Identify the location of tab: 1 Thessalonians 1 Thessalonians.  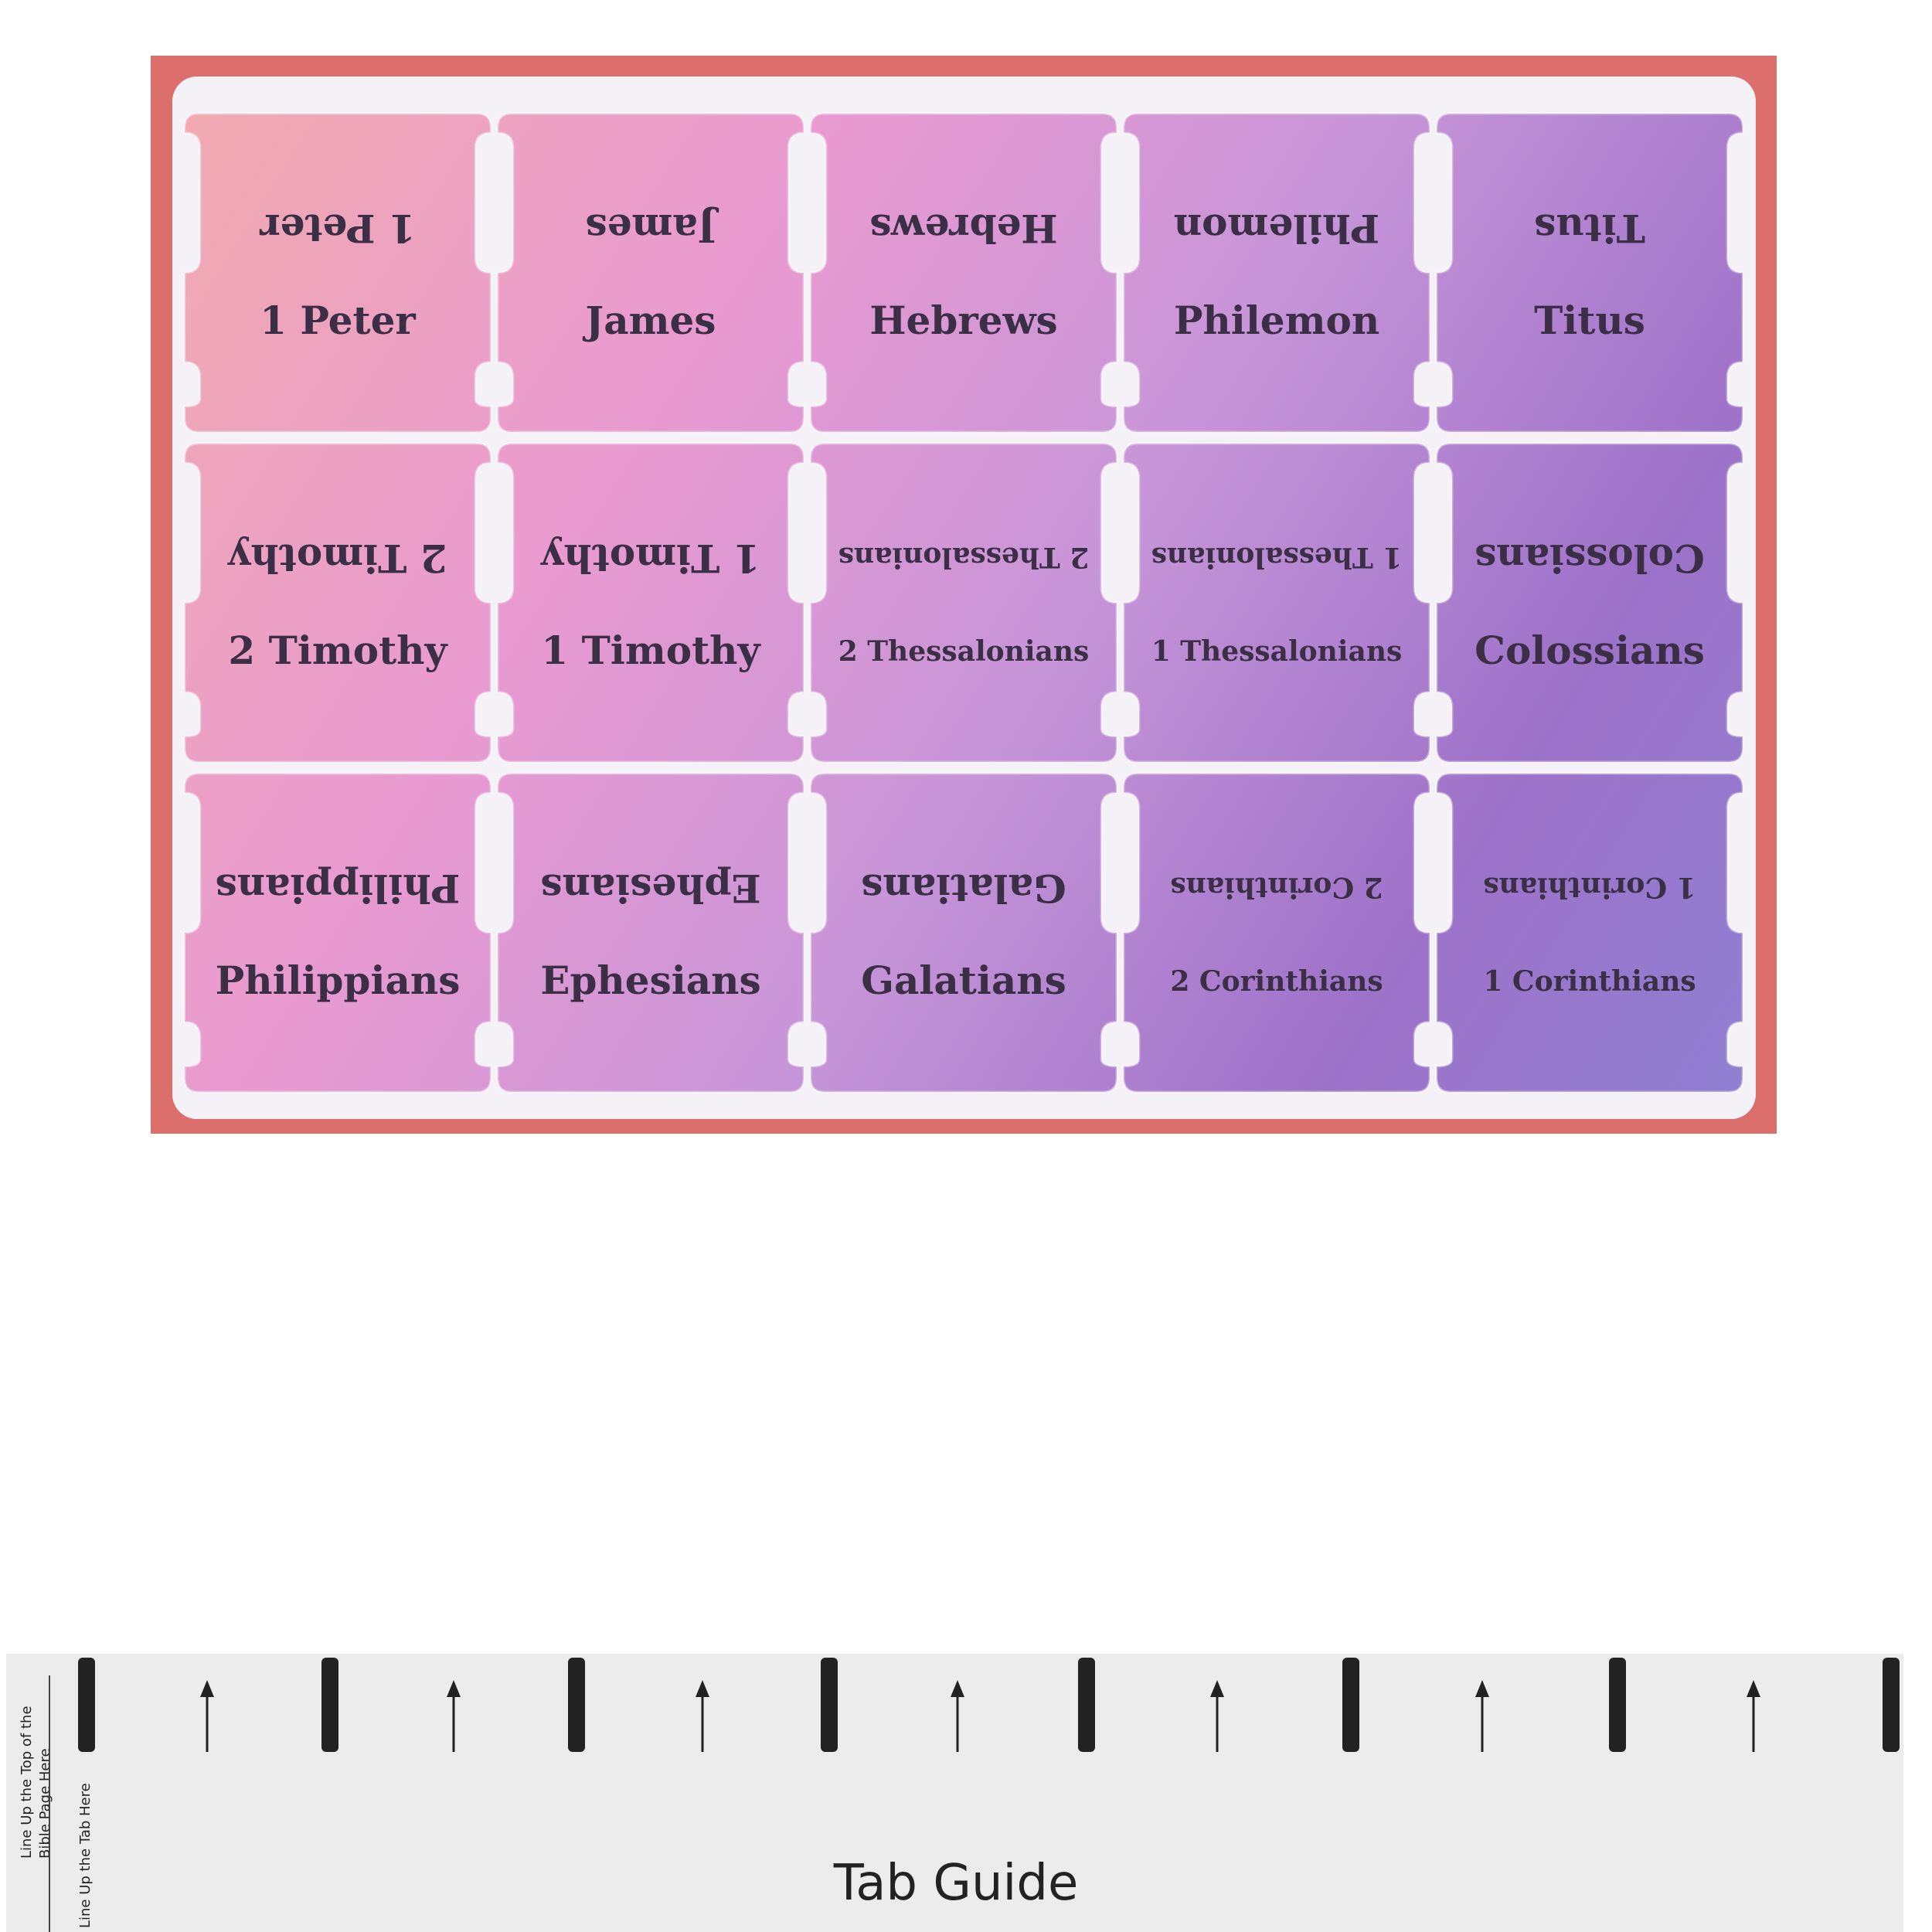
(1276, 603).